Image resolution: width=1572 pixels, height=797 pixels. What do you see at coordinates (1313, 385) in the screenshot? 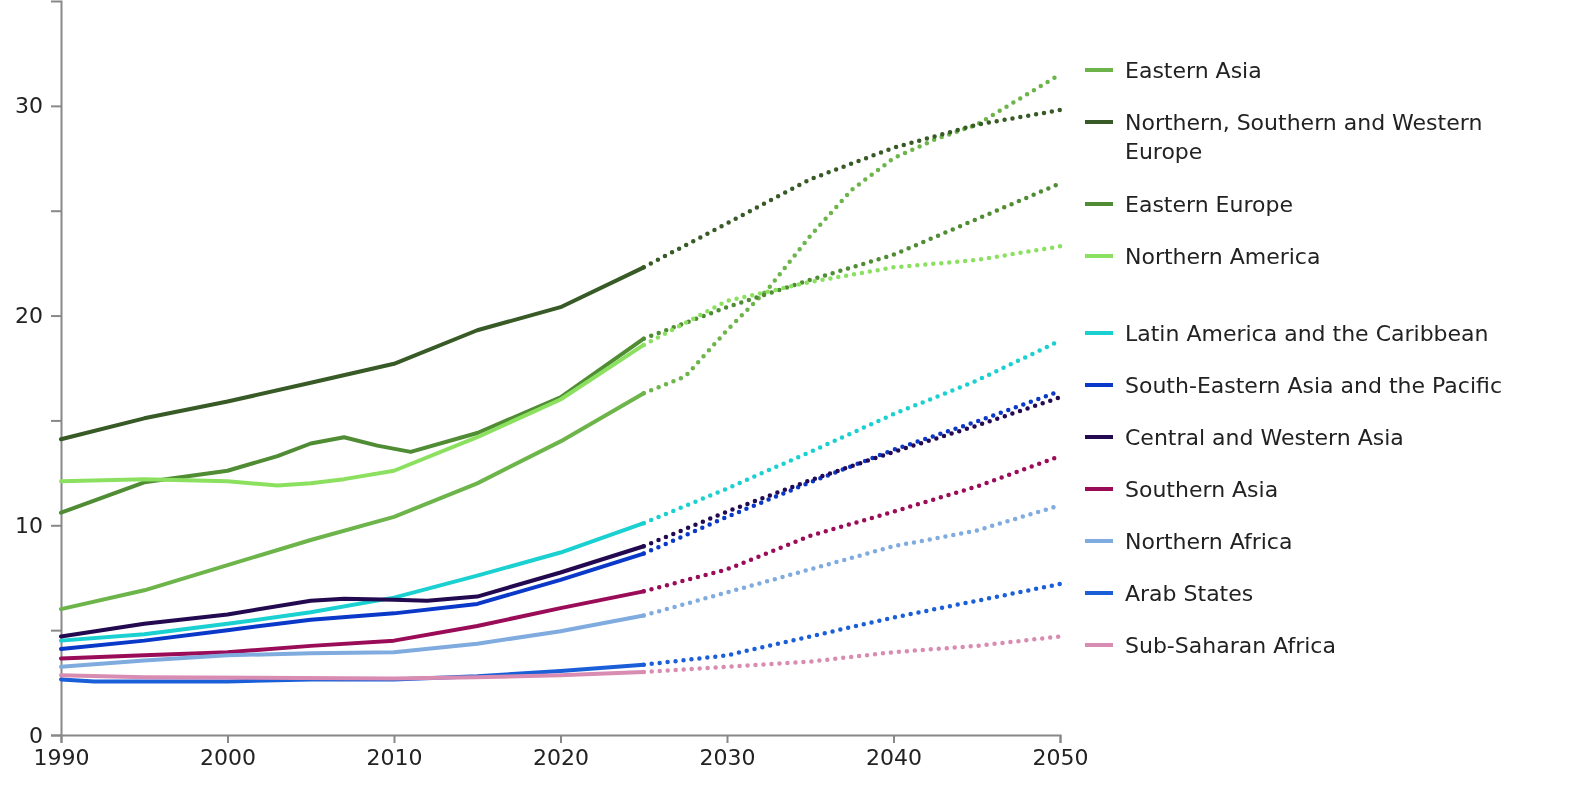
I see `legend-label: South-Eastern Asia and the Pacific` at bounding box center [1313, 385].